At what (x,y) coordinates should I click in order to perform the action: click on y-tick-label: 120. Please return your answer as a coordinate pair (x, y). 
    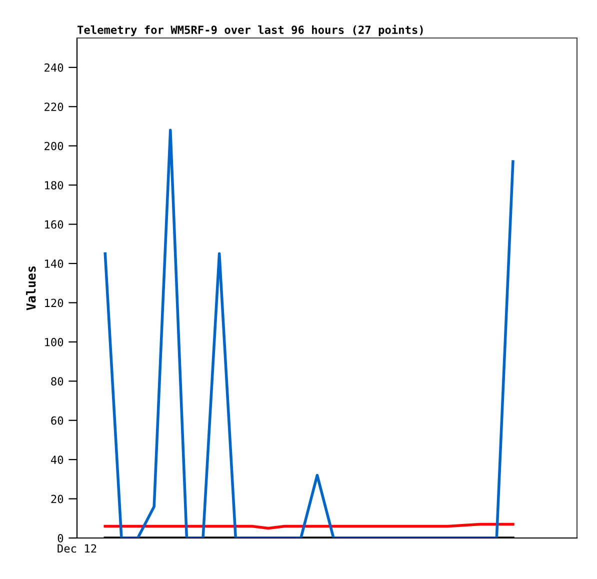
    Looking at the image, I should click on (54, 303).